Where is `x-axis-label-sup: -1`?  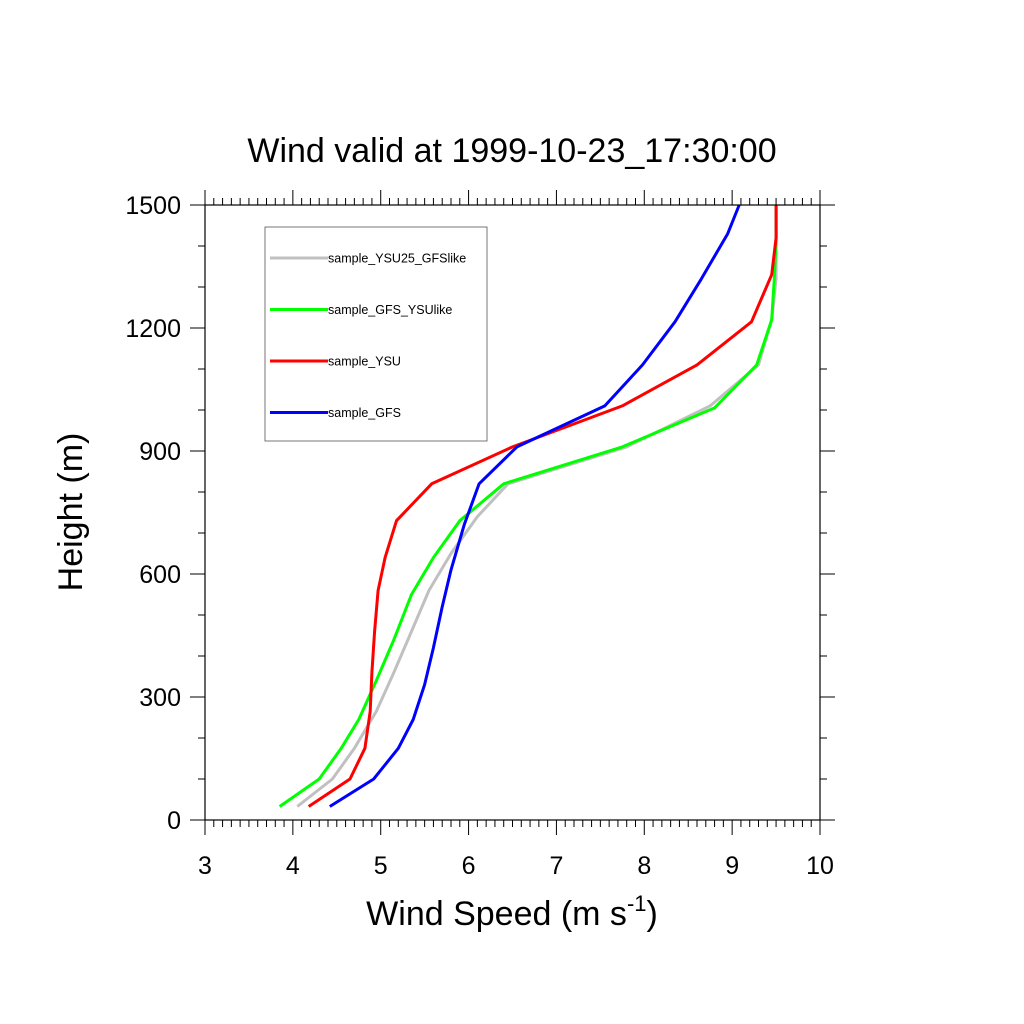
x-axis-label-sup: -1 is located at coordinates (637, 903).